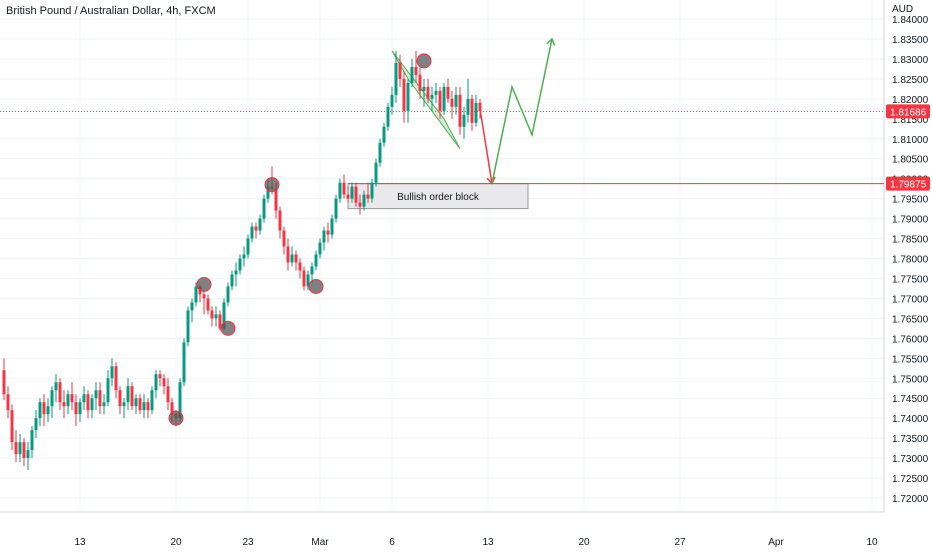 This screenshot has width=932, height=555. Describe the element at coordinates (910, 299) in the screenshot. I see `y-tick-label: 1.77000` at that location.